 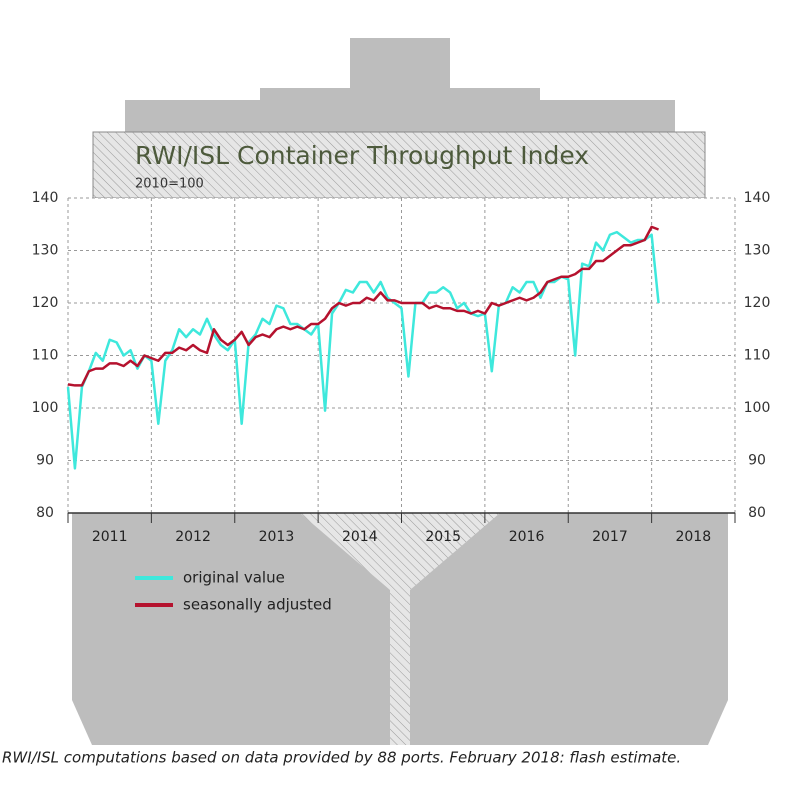 I want to click on x-tick-label: 2011, so click(x=110, y=537).